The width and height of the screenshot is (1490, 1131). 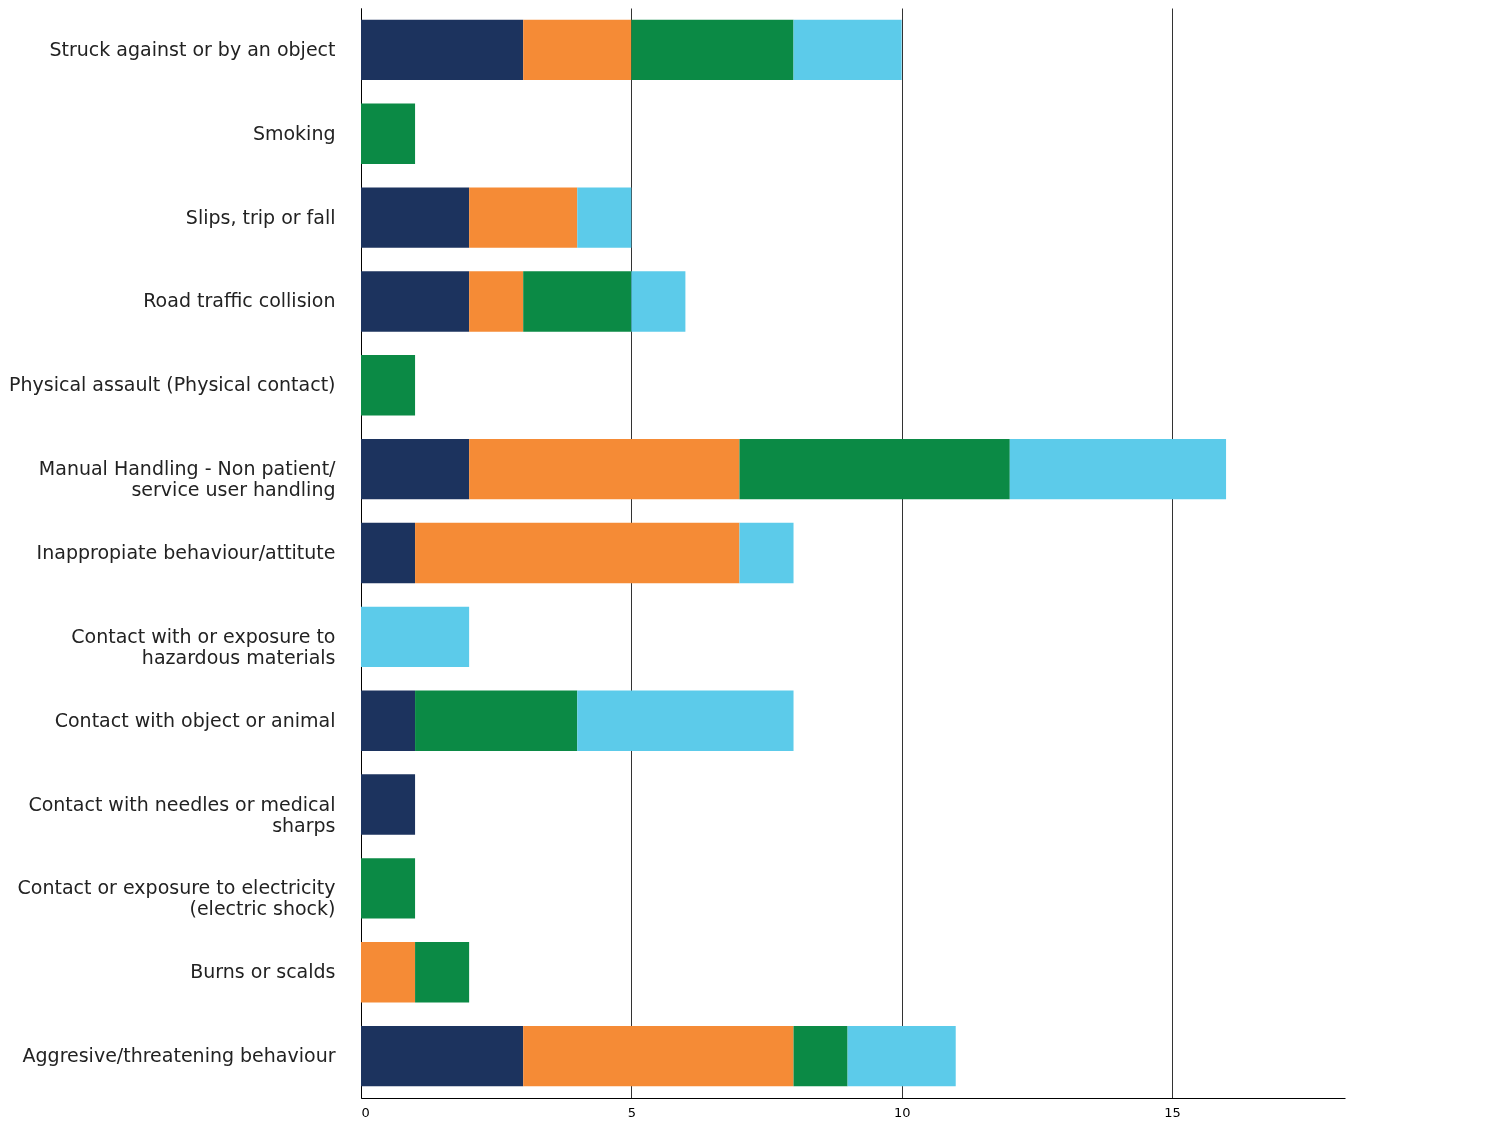 What do you see at coordinates (203, 646) in the screenshot?
I see `y-tick-label: Contact with or exposure to hazardous materials` at bounding box center [203, 646].